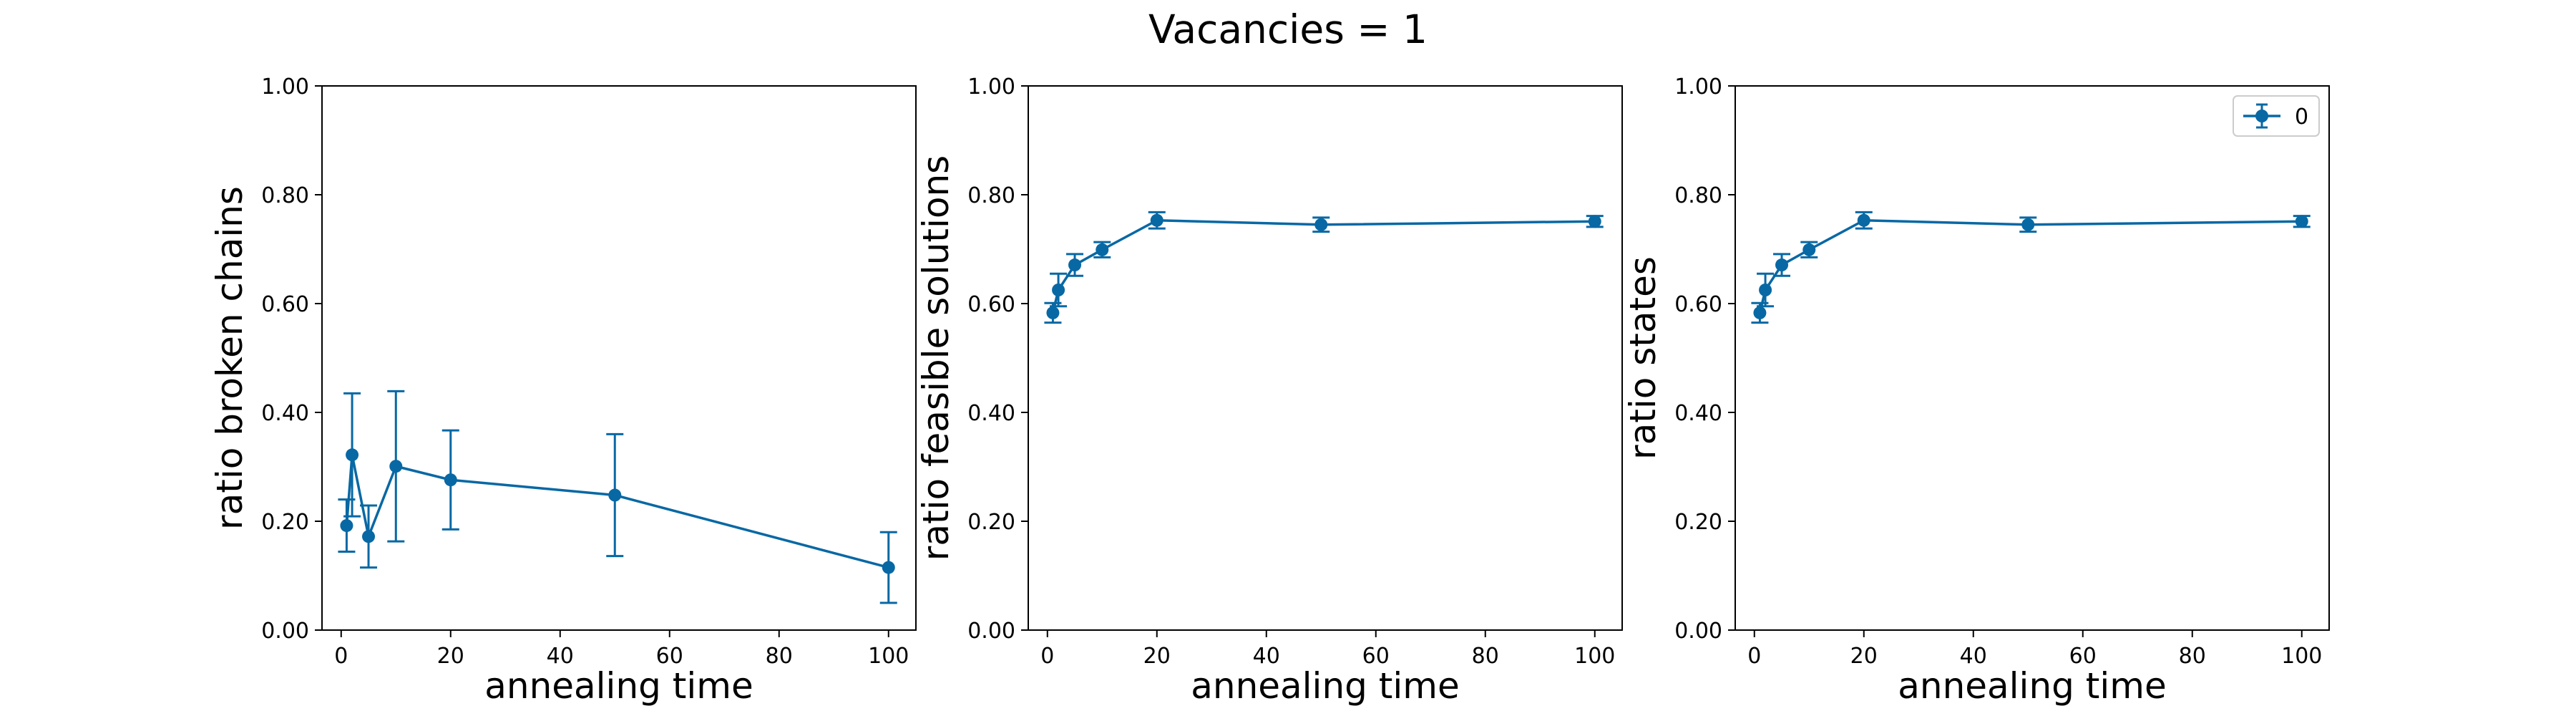 Image resolution: width=2576 pixels, height=716 pixels. I want to click on figure-title: Vacancies = 1, so click(1288, 29).